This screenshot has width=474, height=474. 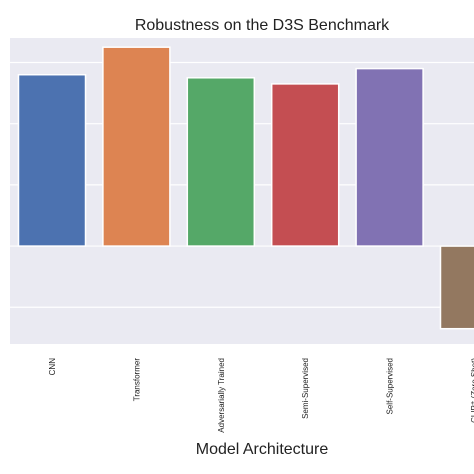 What do you see at coordinates (305, 388) in the screenshot?
I see `x-tick-label-3: Semi-Supervised` at bounding box center [305, 388].